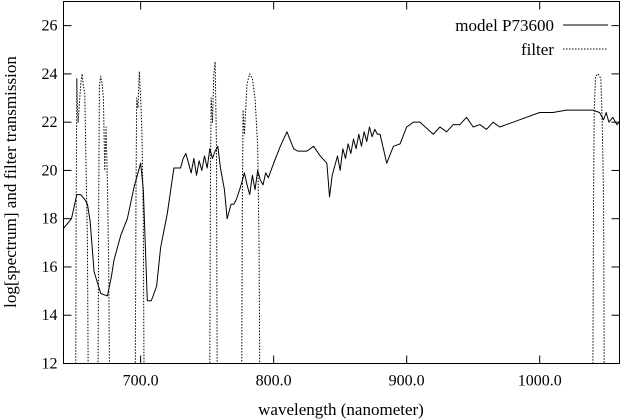 The width and height of the screenshot is (621, 420). I want to click on y-tick-label: 18, so click(50, 219).